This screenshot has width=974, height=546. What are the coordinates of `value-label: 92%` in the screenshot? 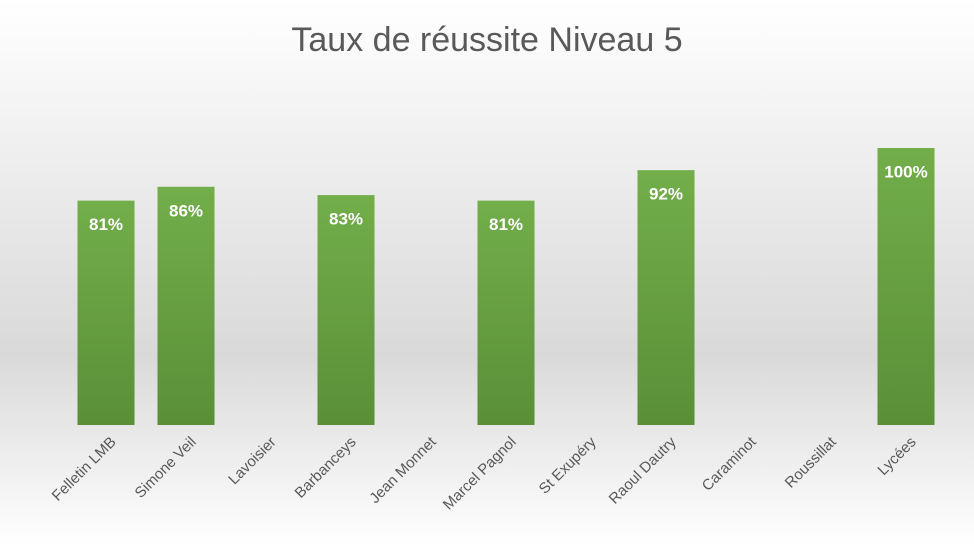 It's located at (666, 194).